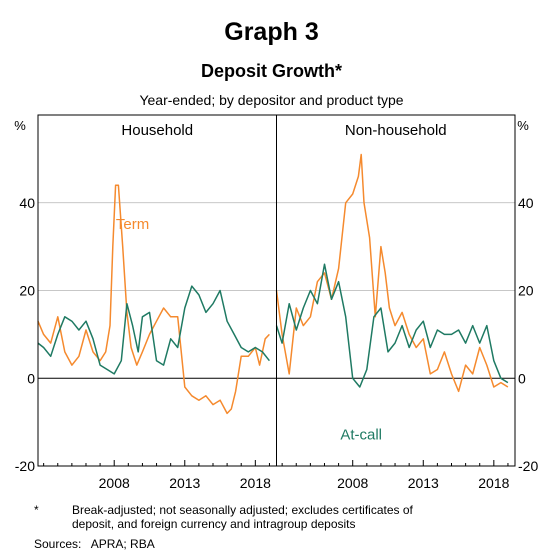 The width and height of the screenshot is (543, 553). What do you see at coordinates (31, 378) in the screenshot?
I see `y-tick-label-left: 0` at bounding box center [31, 378].